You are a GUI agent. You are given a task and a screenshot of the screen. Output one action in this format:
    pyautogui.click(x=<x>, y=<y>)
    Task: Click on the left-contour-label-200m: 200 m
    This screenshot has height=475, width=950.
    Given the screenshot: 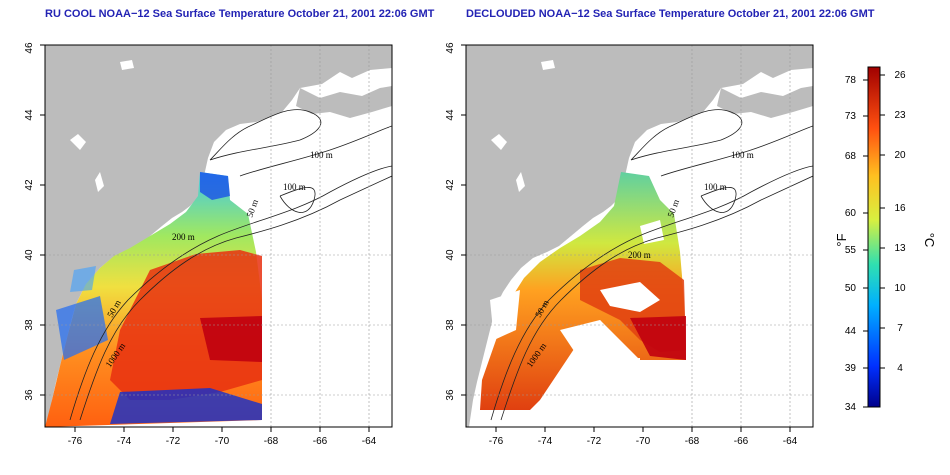 What is the action you would take?
    pyautogui.click(x=183, y=237)
    